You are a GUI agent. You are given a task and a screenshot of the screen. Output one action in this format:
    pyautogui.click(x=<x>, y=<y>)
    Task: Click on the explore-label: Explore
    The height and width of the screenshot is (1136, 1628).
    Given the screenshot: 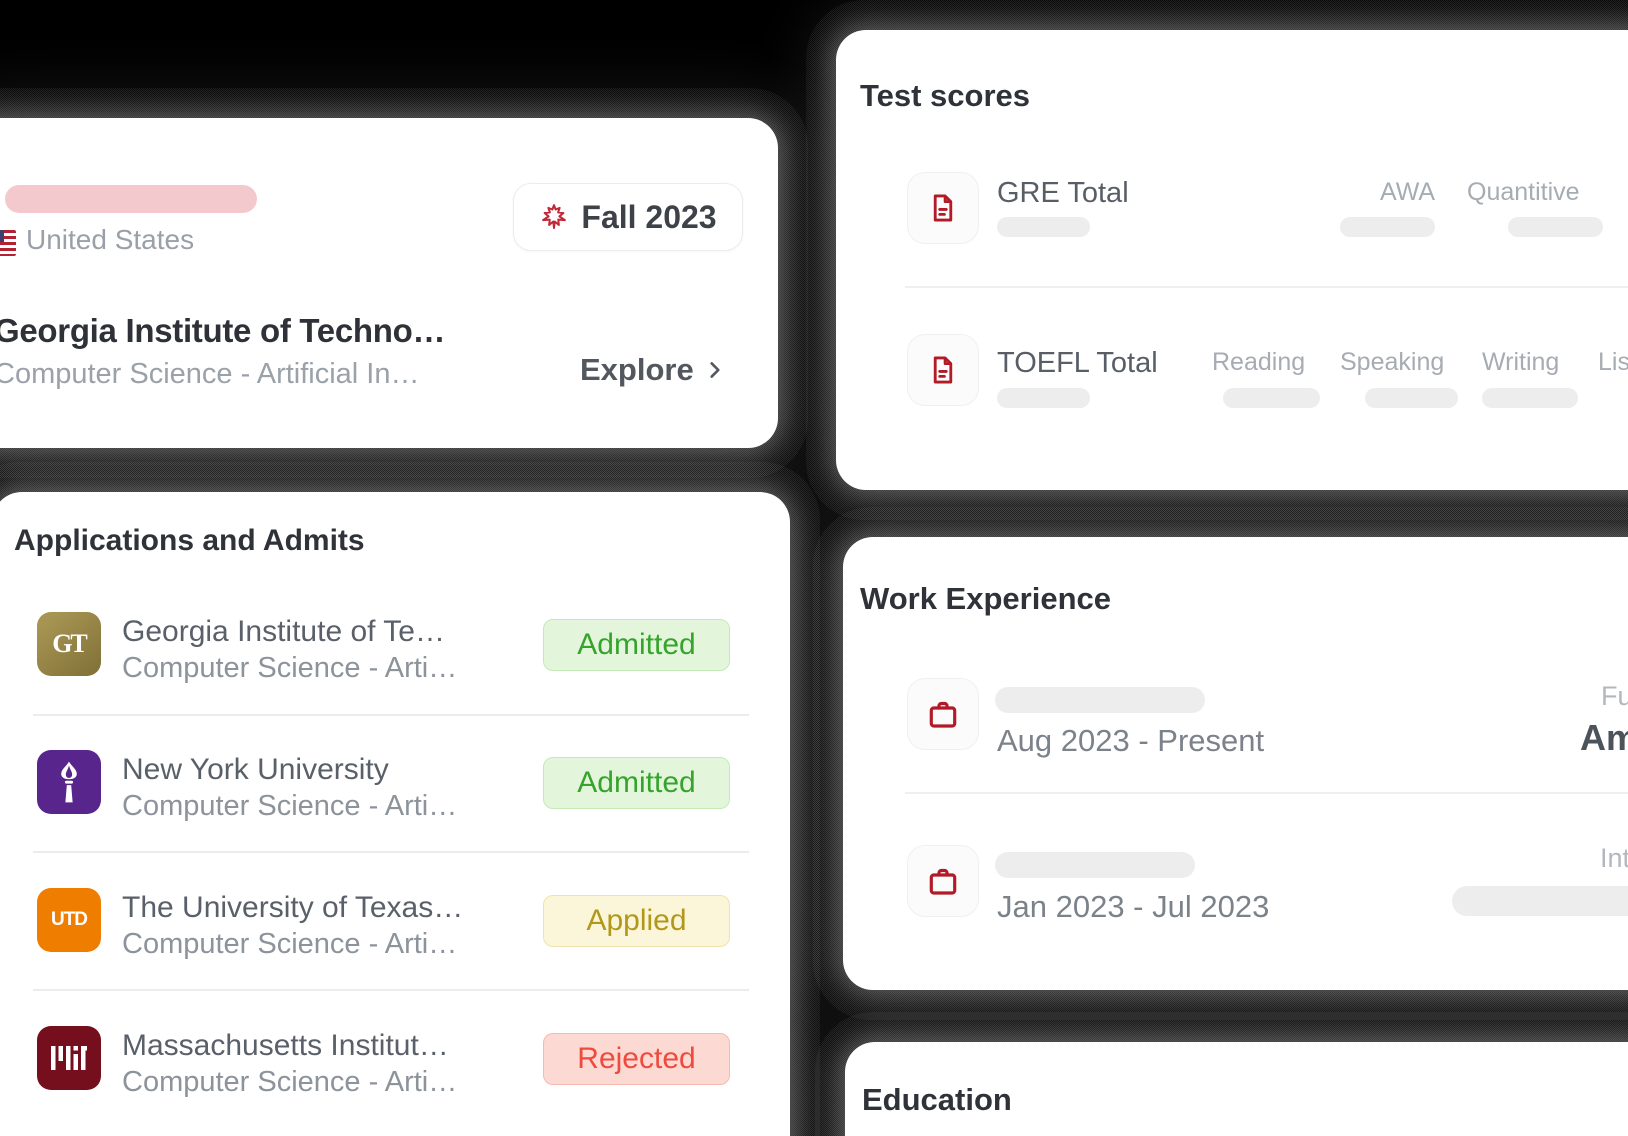 What is the action you would take?
    pyautogui.click(x=637, y=369)
    